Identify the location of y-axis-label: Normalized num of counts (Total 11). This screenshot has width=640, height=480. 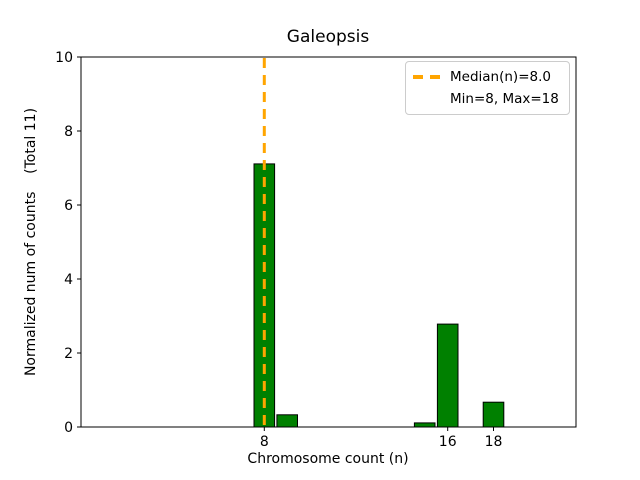
(31, 242).